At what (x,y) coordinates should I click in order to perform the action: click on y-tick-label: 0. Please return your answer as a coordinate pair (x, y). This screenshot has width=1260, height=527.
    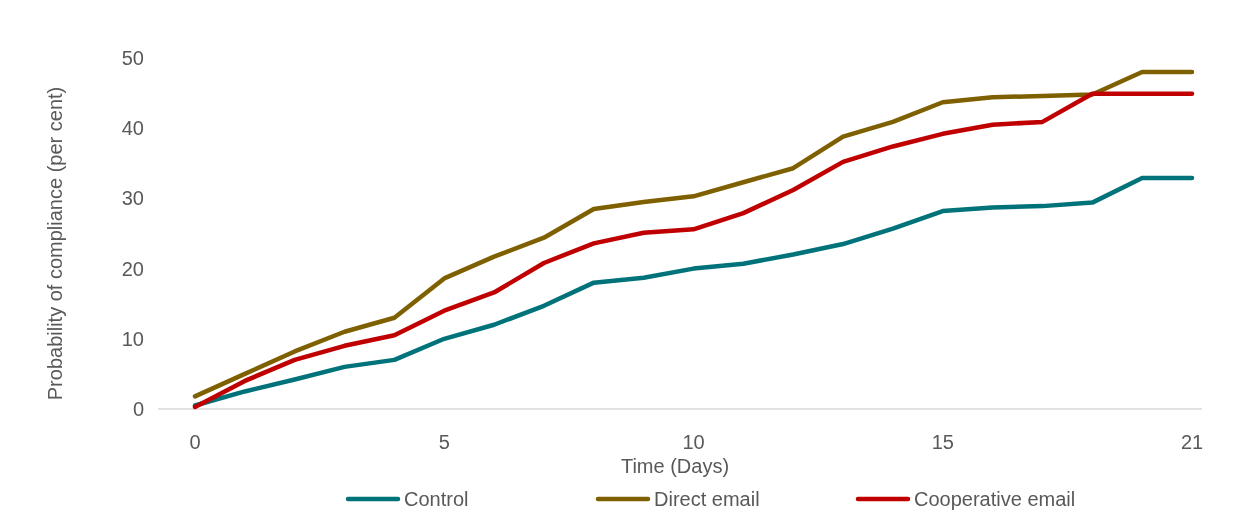
    Looking at the image, I should click on (138, 409).